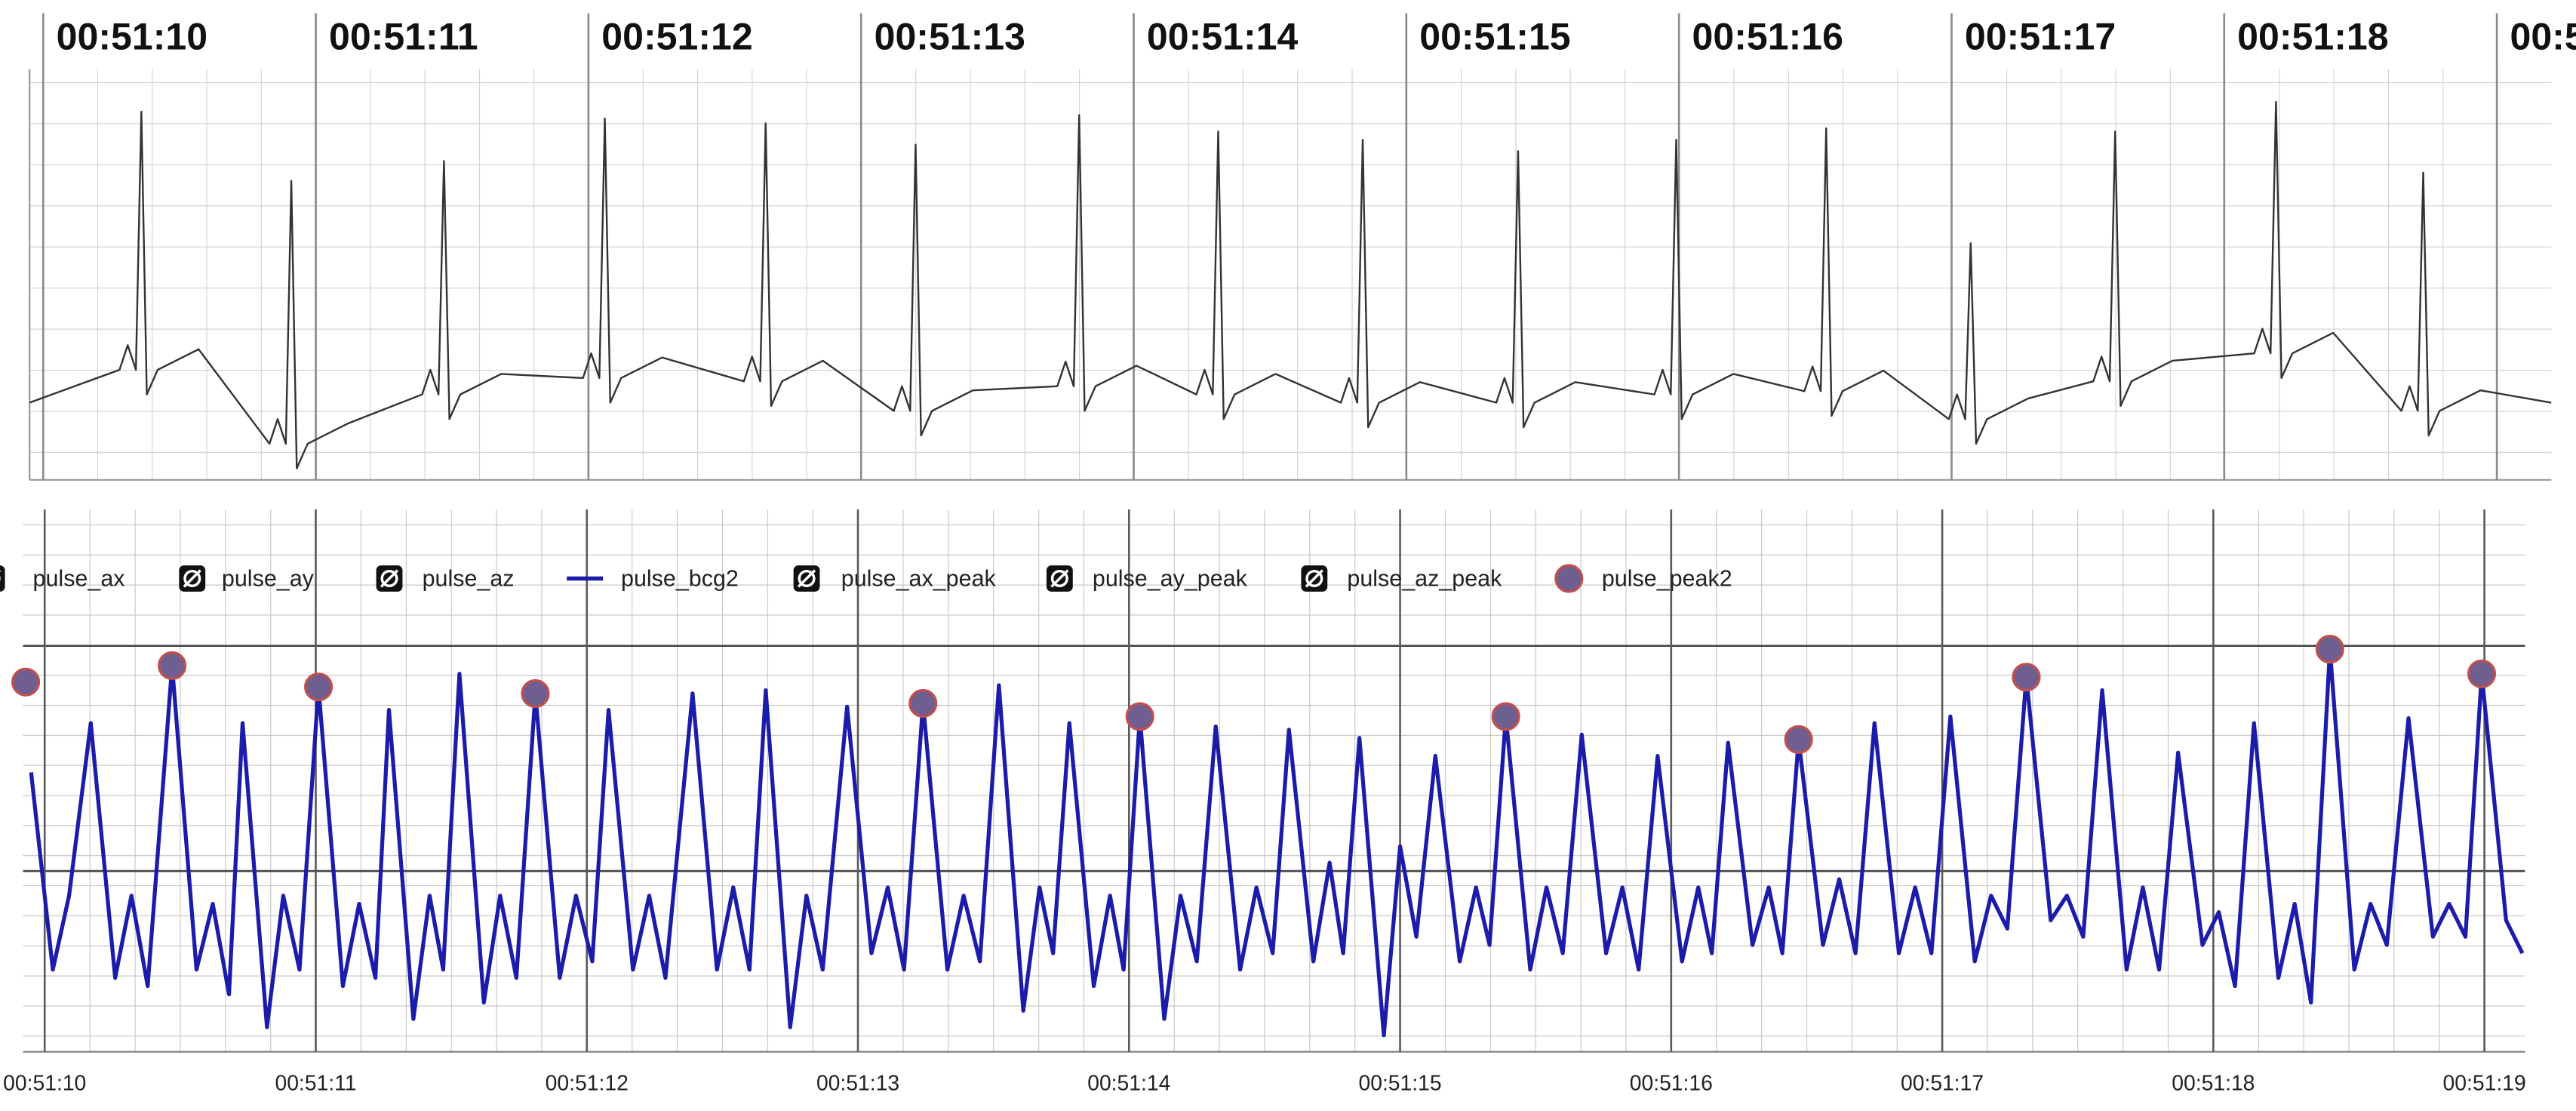 The height and width of the screenshot is (1111, 2576). What do you see at coordinates (469, 579) in the screenshot?
I see `legend-label: pulse_az` at bounding box center [469, 579].